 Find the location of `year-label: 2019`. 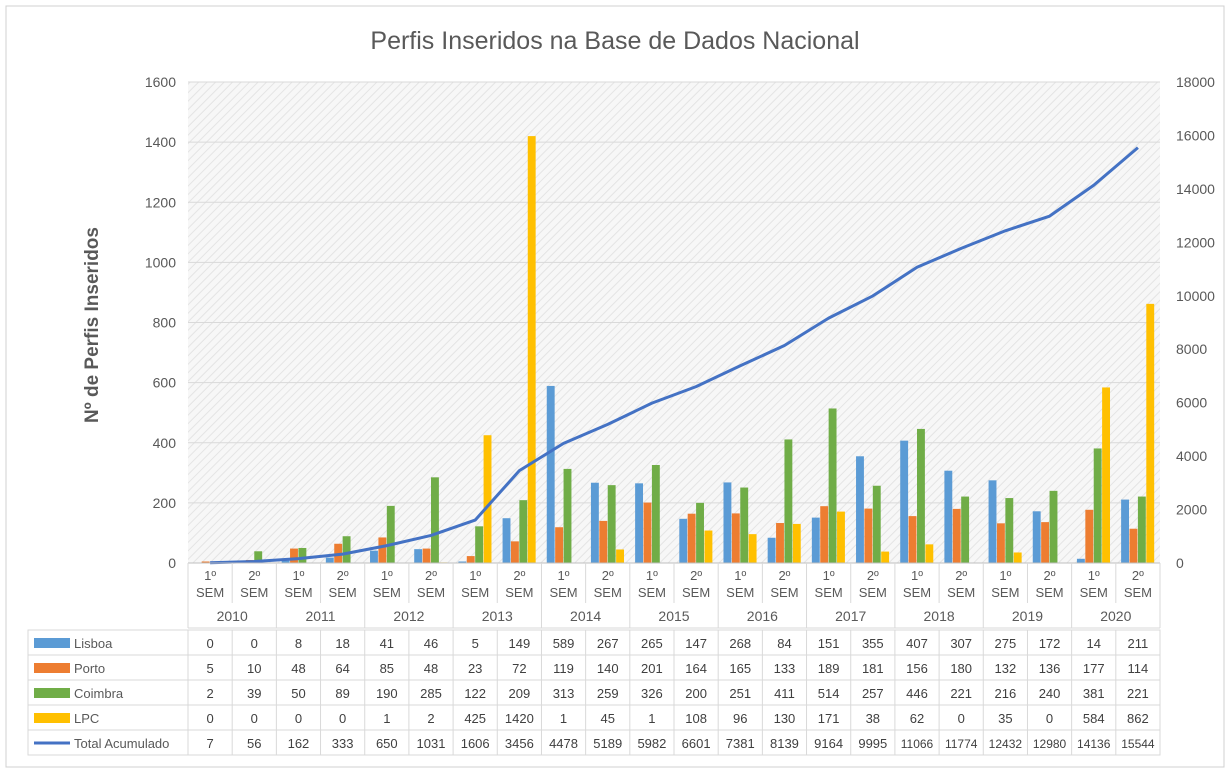

year-label: 2019 is located at coordinates (1027, 616).